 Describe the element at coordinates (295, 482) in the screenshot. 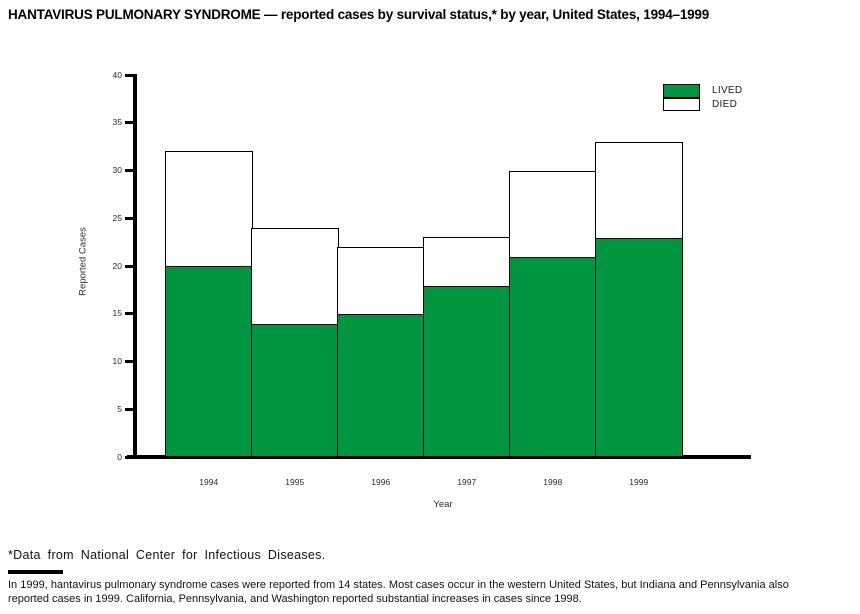

I see `x-tick-label: 1995` at that location.